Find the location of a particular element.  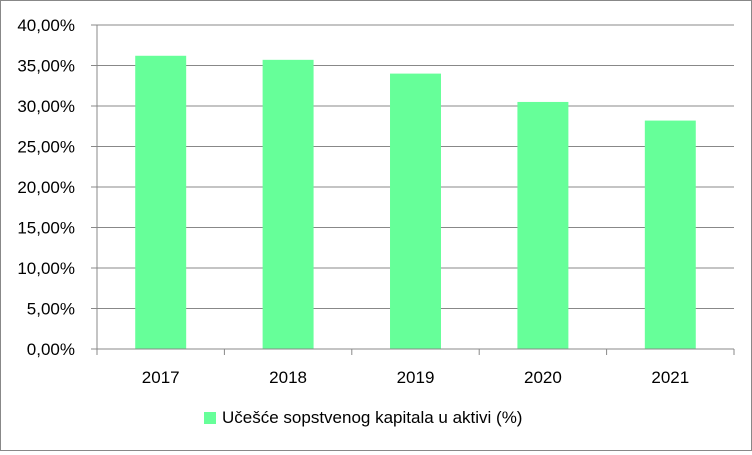

legend: Učešće sopstvenog kapitala u aktivi (%) is located at coordinates (363, 418).